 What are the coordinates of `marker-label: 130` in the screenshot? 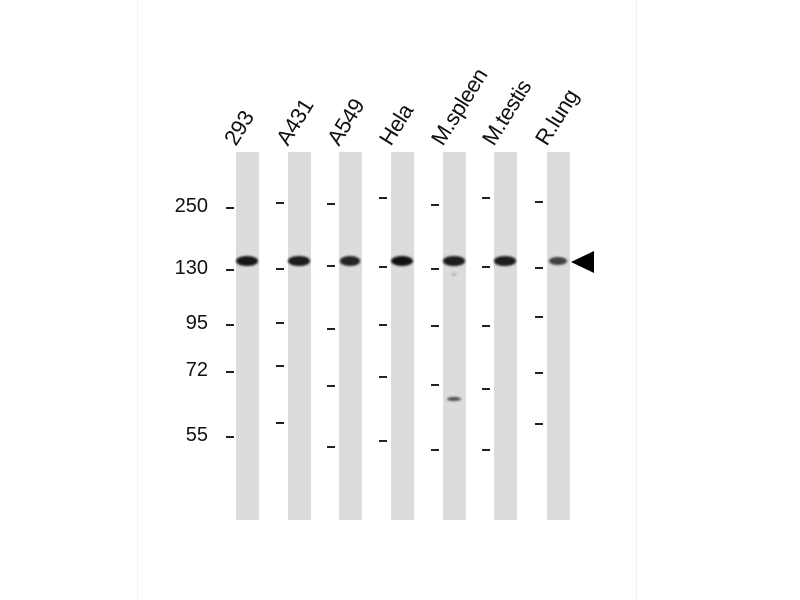 It's located at (191, 268).